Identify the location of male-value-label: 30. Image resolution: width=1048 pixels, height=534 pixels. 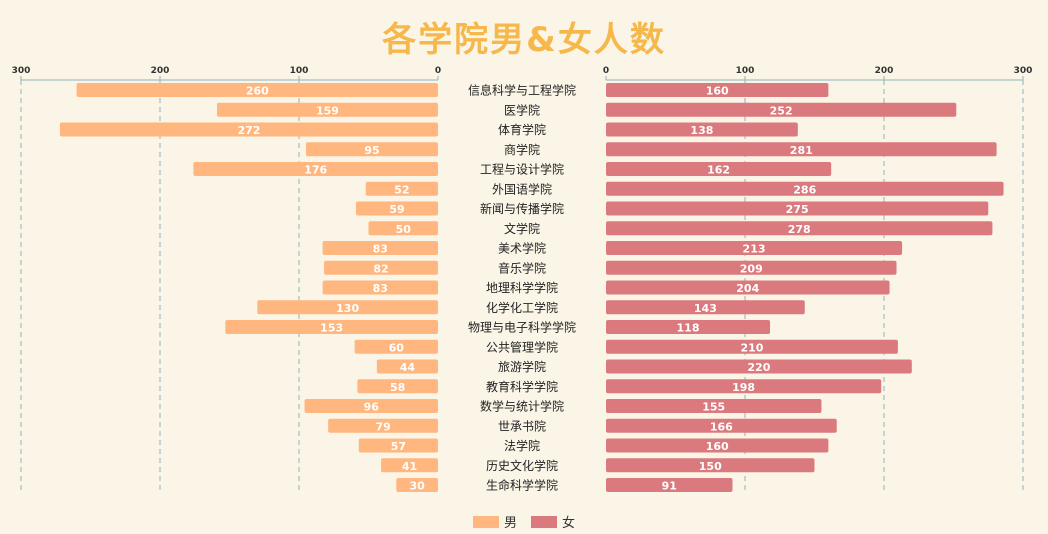
(417, 486).